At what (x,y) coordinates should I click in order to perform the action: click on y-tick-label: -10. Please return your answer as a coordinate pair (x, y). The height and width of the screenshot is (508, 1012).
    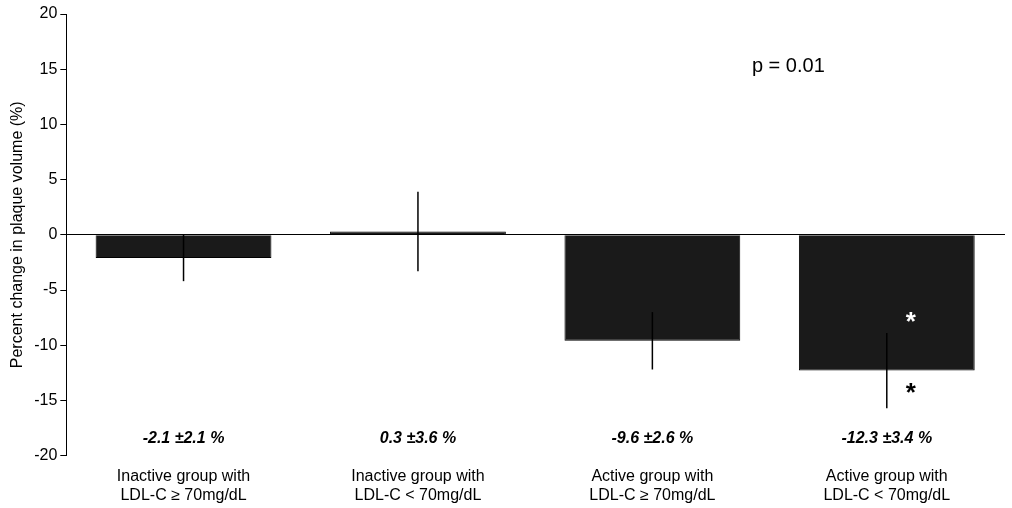
    Looking at the image, I should click on (46, 344).